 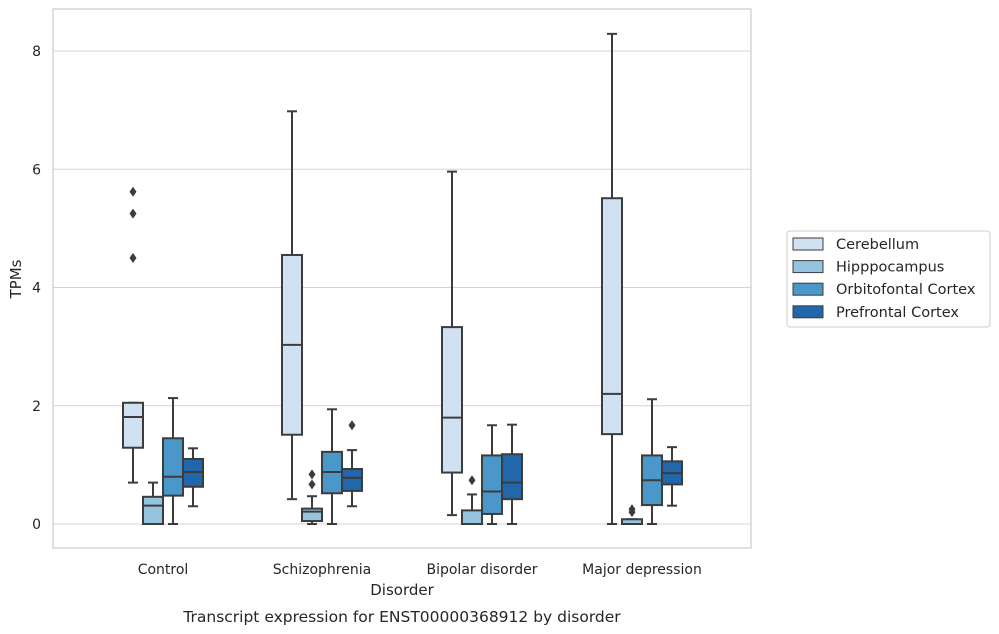 I want to click on y-tick-label-4: 4, so click(x=36, y=289).